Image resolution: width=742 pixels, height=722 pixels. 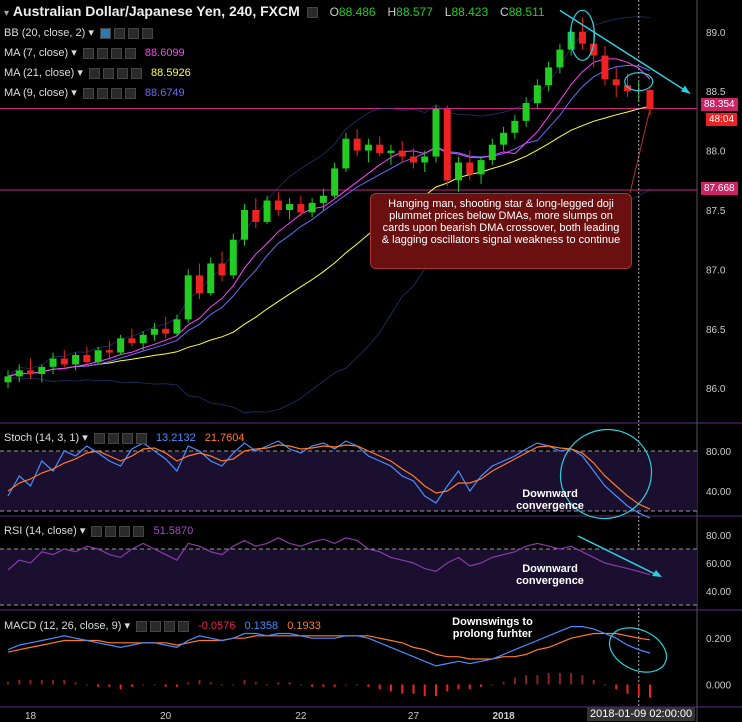 I want to click on indicator-ma9-row: MA (9, close) ▾ 88.6749, so click(x=94, y=92).